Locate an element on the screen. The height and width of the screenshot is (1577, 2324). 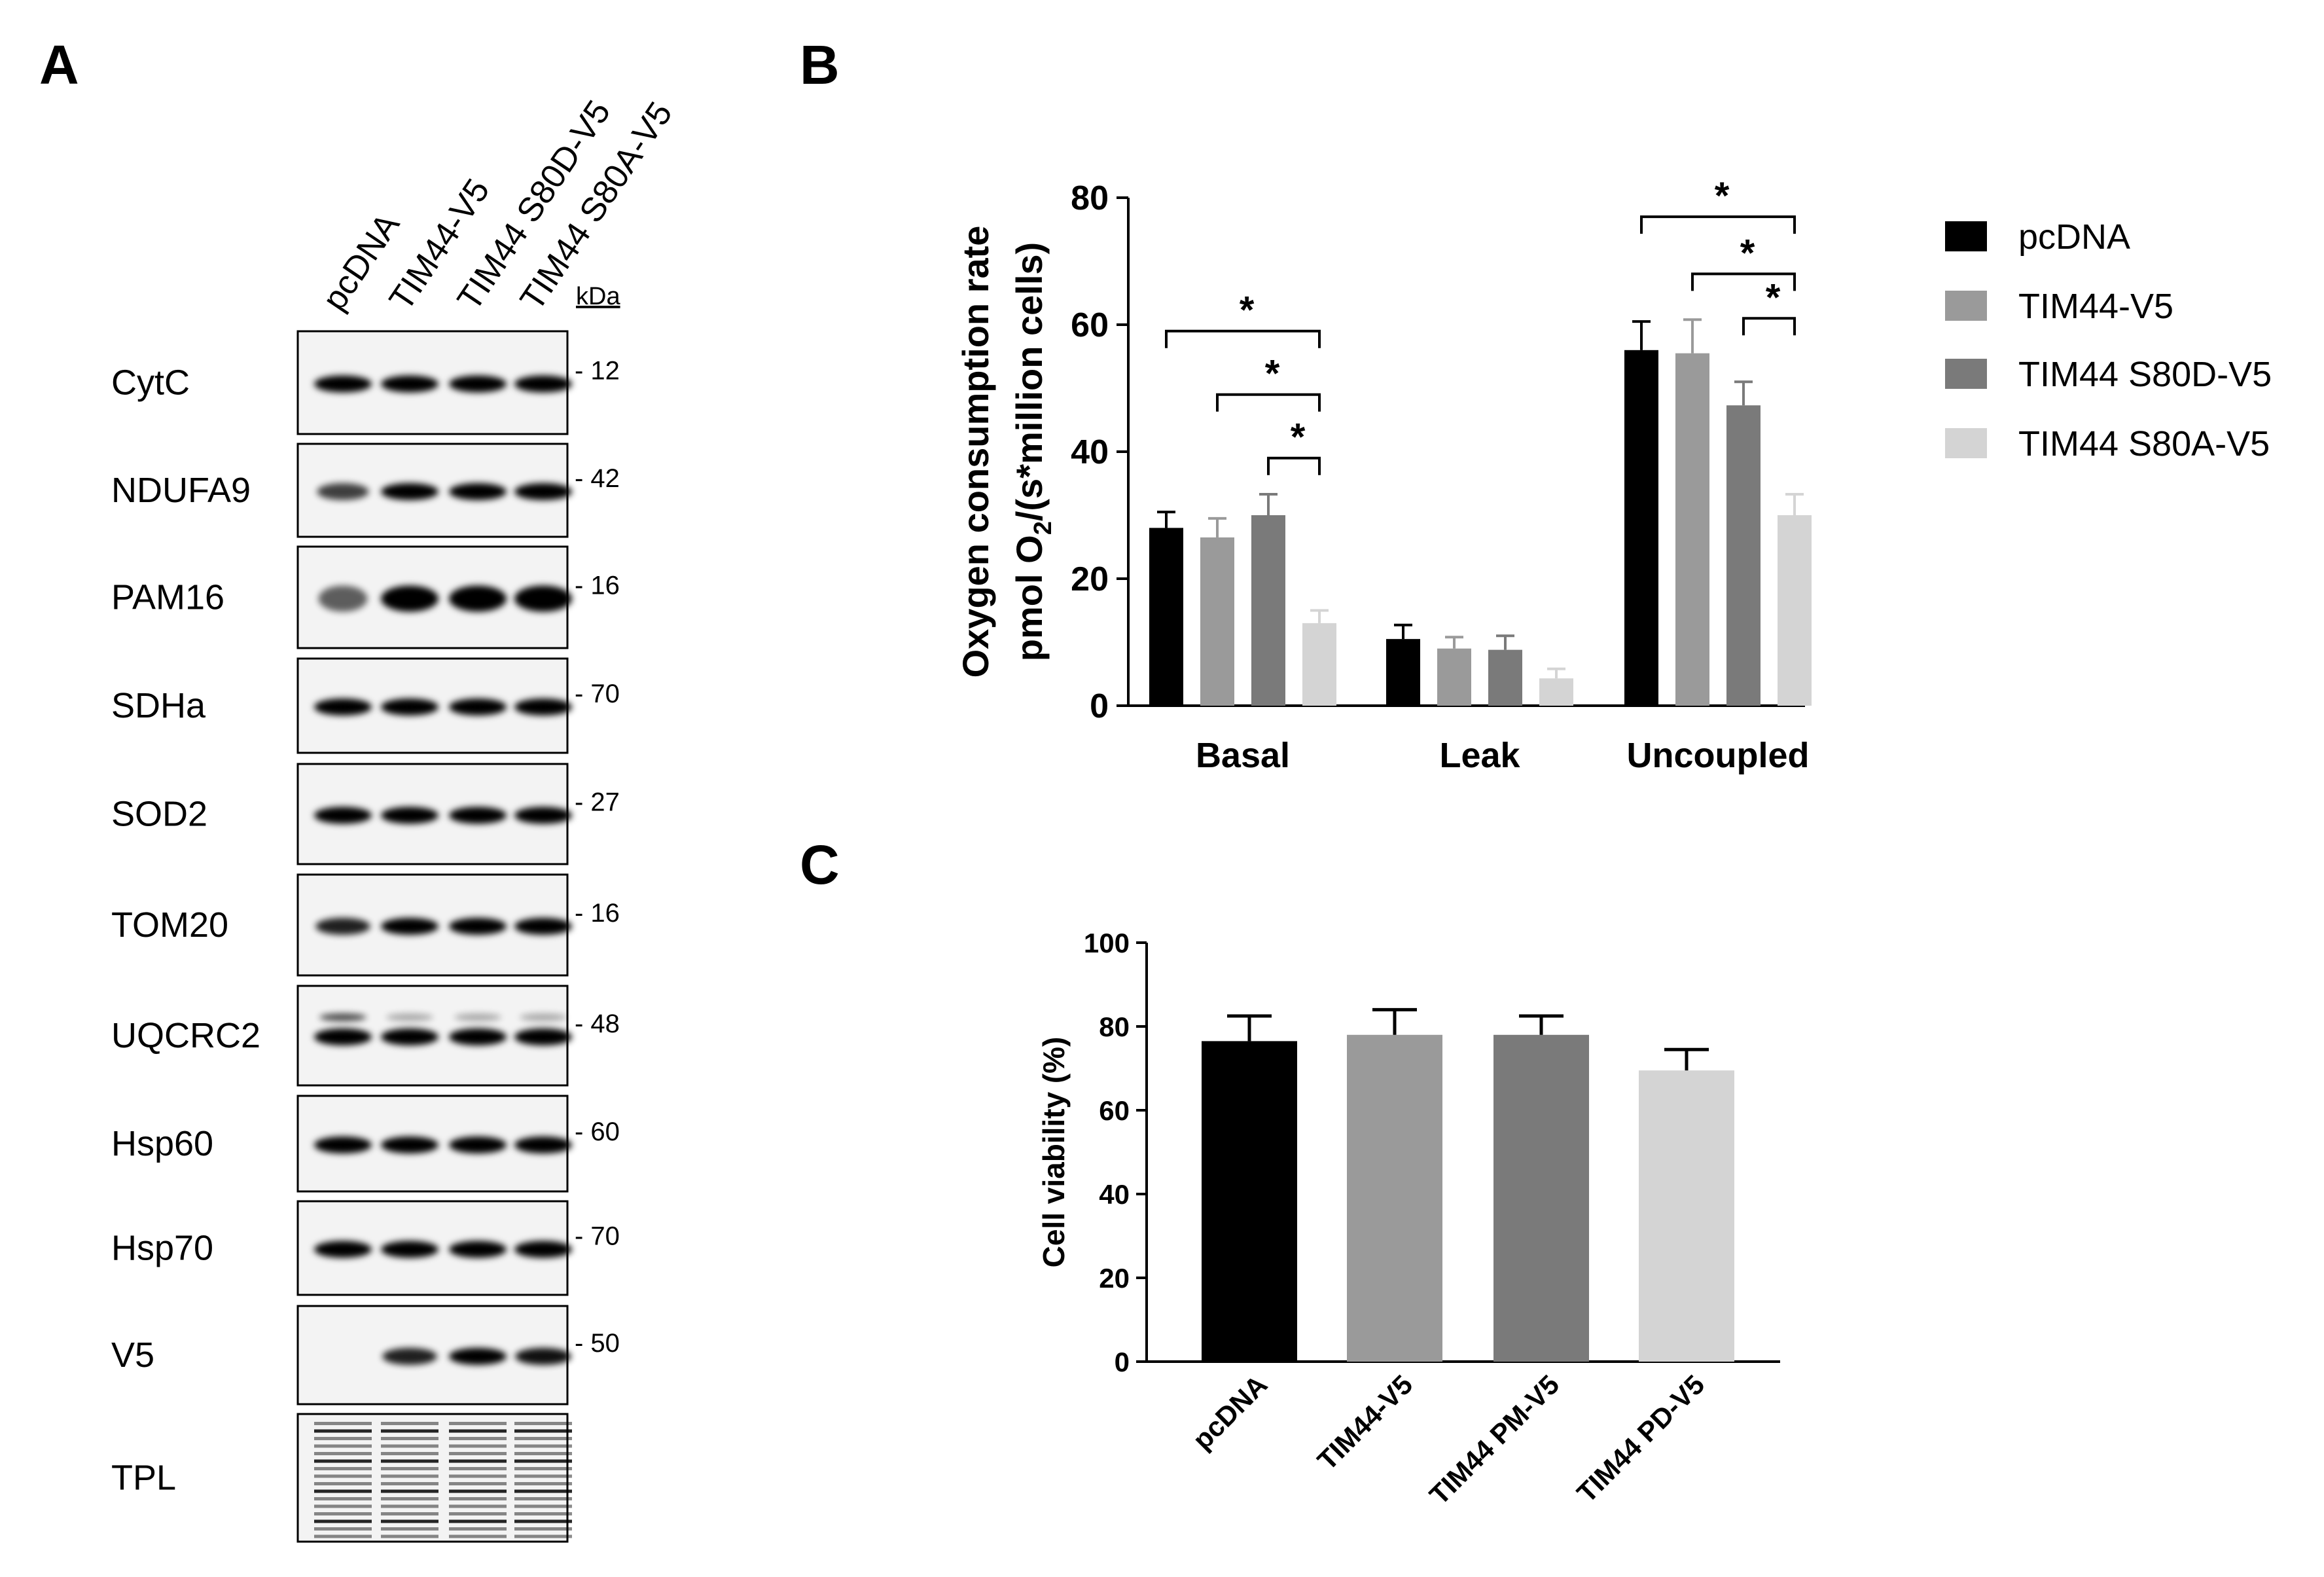
kda-marker: - 27 is located at coordinates (597, 802).